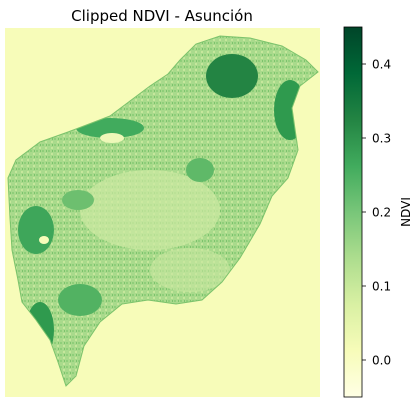 The height and width of the screenshot is (409, 419). I want to click on water-patch-north, so click(112, 138).